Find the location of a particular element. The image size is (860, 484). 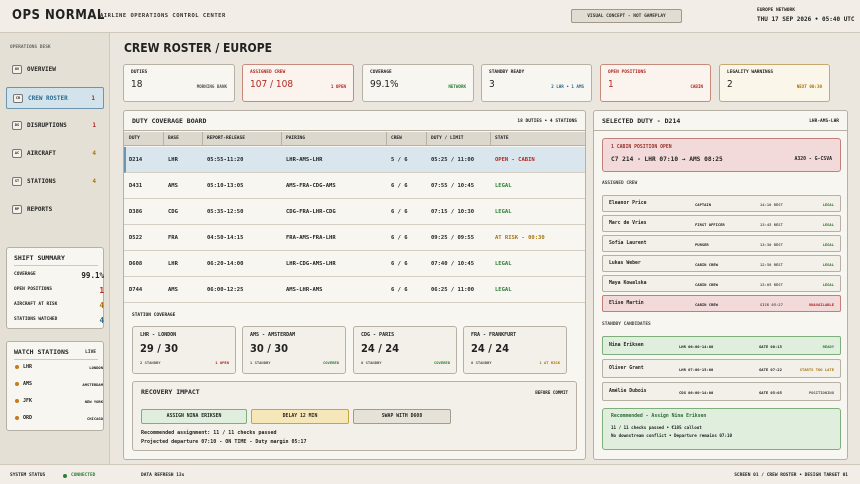

assign-crew-button: ASSIGN NINA ERIKSEN is located at coordinates (194, 416).